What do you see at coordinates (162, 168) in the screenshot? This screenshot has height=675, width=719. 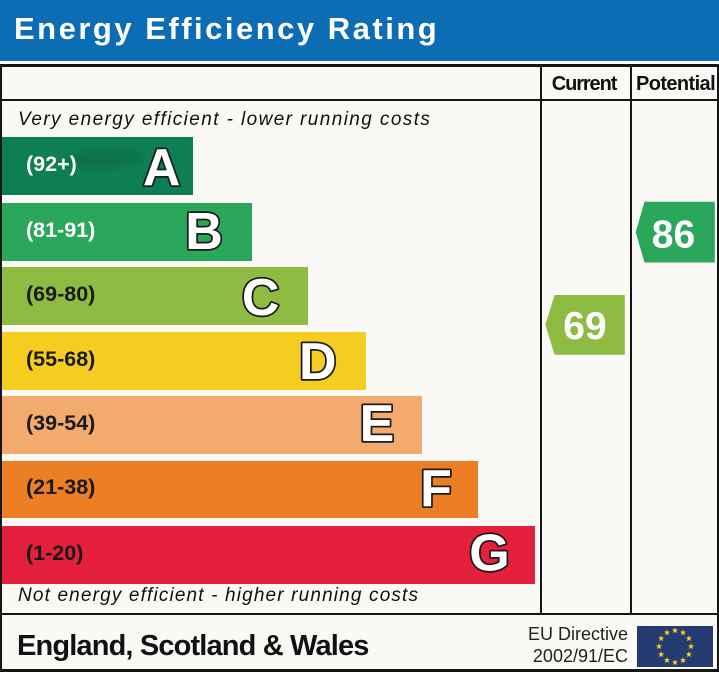 I see `svg-text: A` at bounding box center [162, 168].